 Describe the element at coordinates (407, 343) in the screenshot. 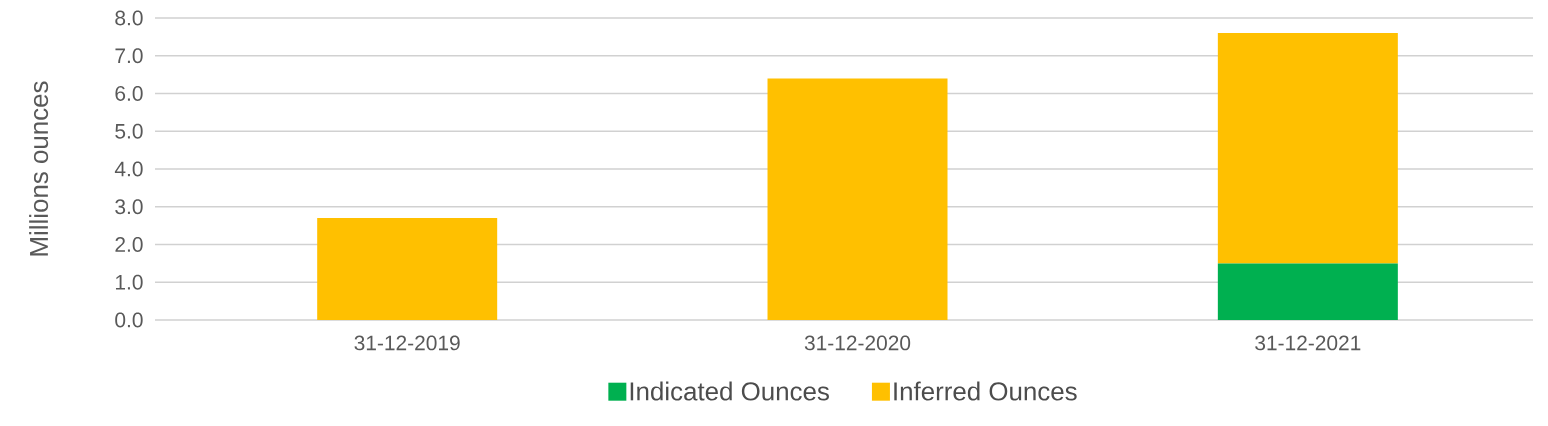

I see `x-tick-label: 31-12-2019` at that location.